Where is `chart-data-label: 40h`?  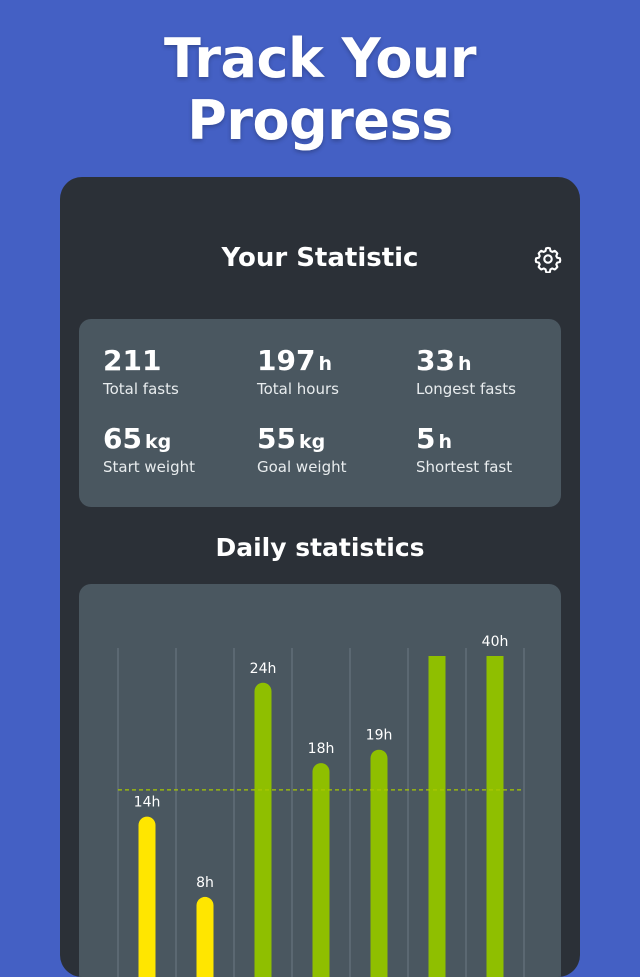
chart-data-label: 40h is located at coordinates (495, 642).